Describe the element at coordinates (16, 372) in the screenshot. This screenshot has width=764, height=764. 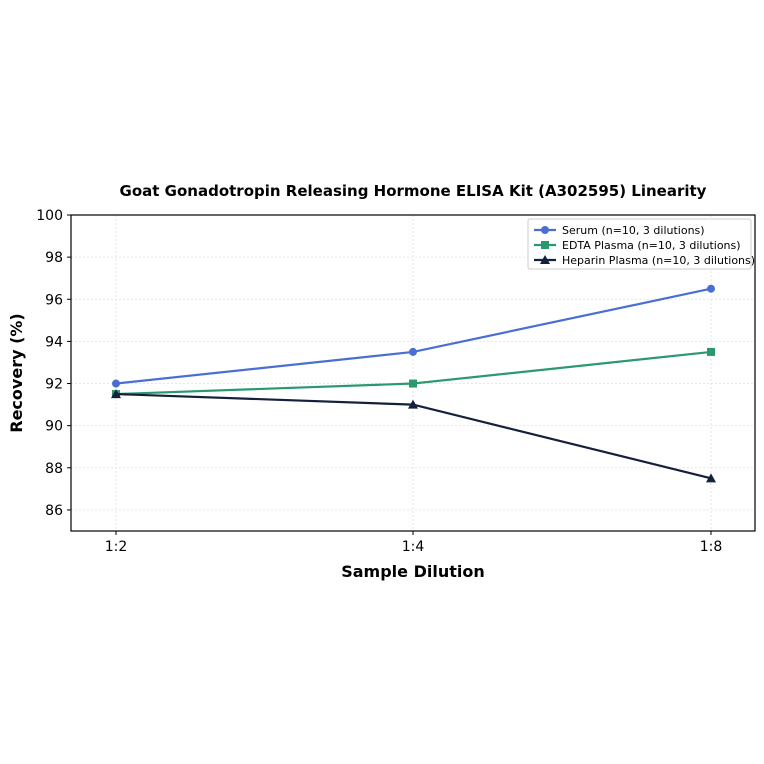
I see `y-axis-label: Recovery (%)` at that location.